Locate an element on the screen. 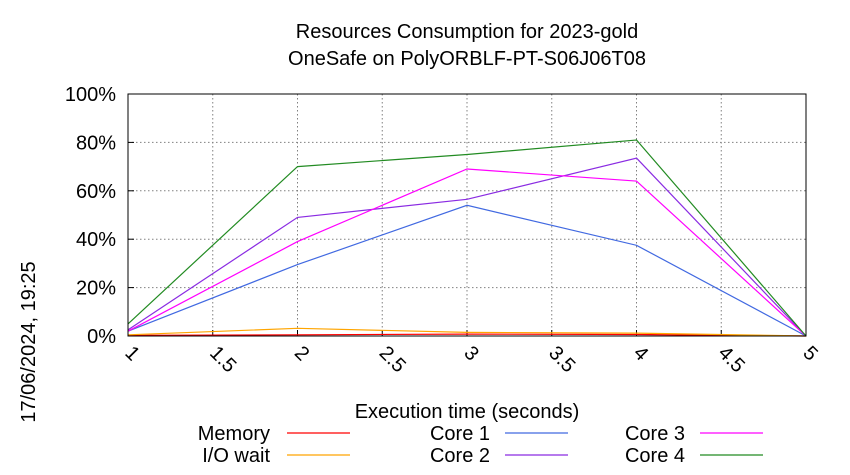 The width and height of the screenshot is (850, 475). legend-item: Core 2 is located at coordinates (499, 456).